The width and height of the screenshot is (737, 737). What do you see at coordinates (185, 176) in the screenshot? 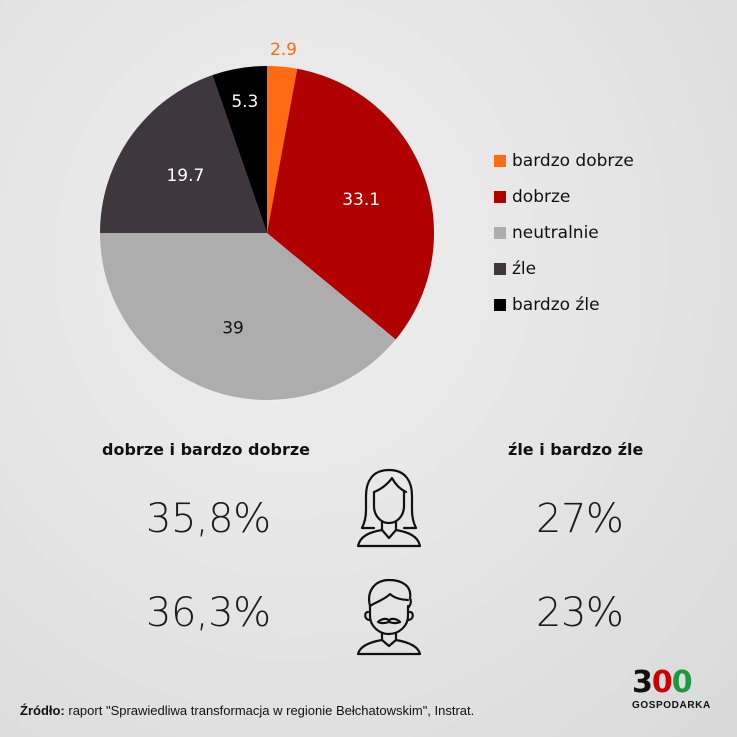
I see `slice-label-3: 19.7` at bounding box center [185, 176].